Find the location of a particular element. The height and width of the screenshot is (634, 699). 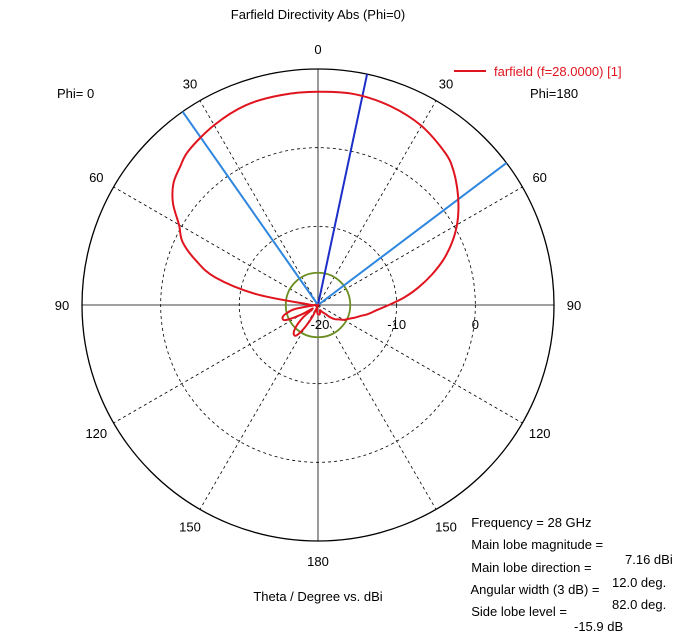

phi-right-label: Phi=180 is located at coordinates (554, 93).